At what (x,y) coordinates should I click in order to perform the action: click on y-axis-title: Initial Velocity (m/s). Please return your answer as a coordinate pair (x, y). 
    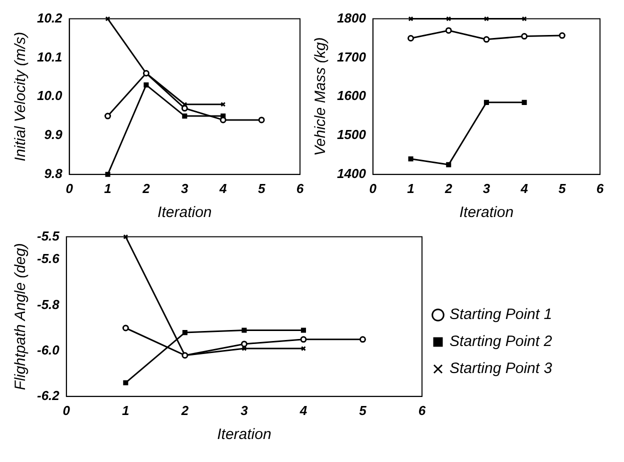
    Looking at the image, I should click on (21, 97).